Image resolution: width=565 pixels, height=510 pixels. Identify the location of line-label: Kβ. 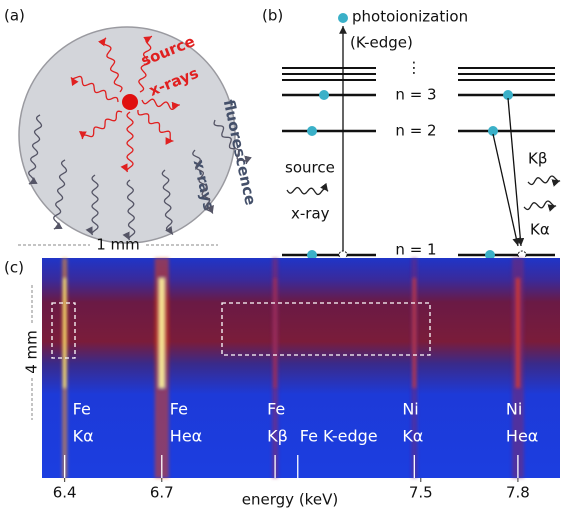
(537, 159).